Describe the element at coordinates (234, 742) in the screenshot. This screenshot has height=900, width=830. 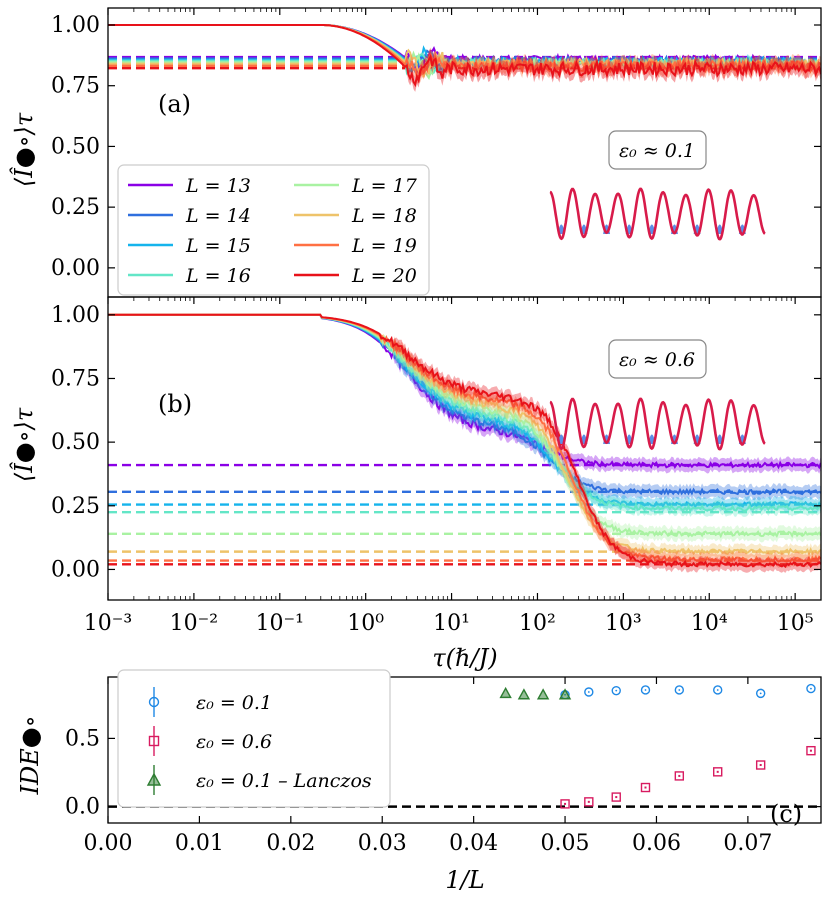
I see `legend-label: ε₀ = 0.6` at that location.